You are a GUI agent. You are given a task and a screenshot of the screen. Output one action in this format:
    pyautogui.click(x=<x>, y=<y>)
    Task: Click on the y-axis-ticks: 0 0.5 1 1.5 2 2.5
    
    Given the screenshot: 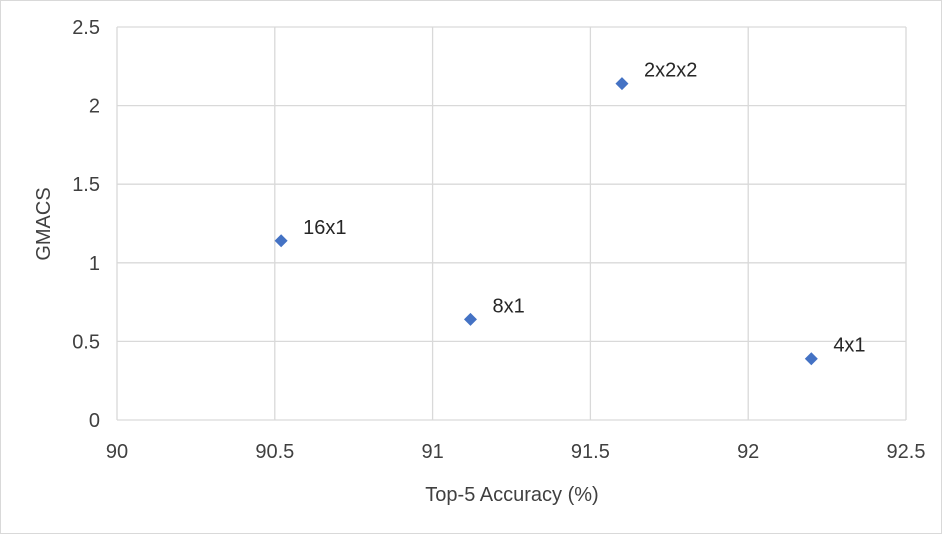 What is the action you would take?
    pyautogui.click(x=86, y=224)
    